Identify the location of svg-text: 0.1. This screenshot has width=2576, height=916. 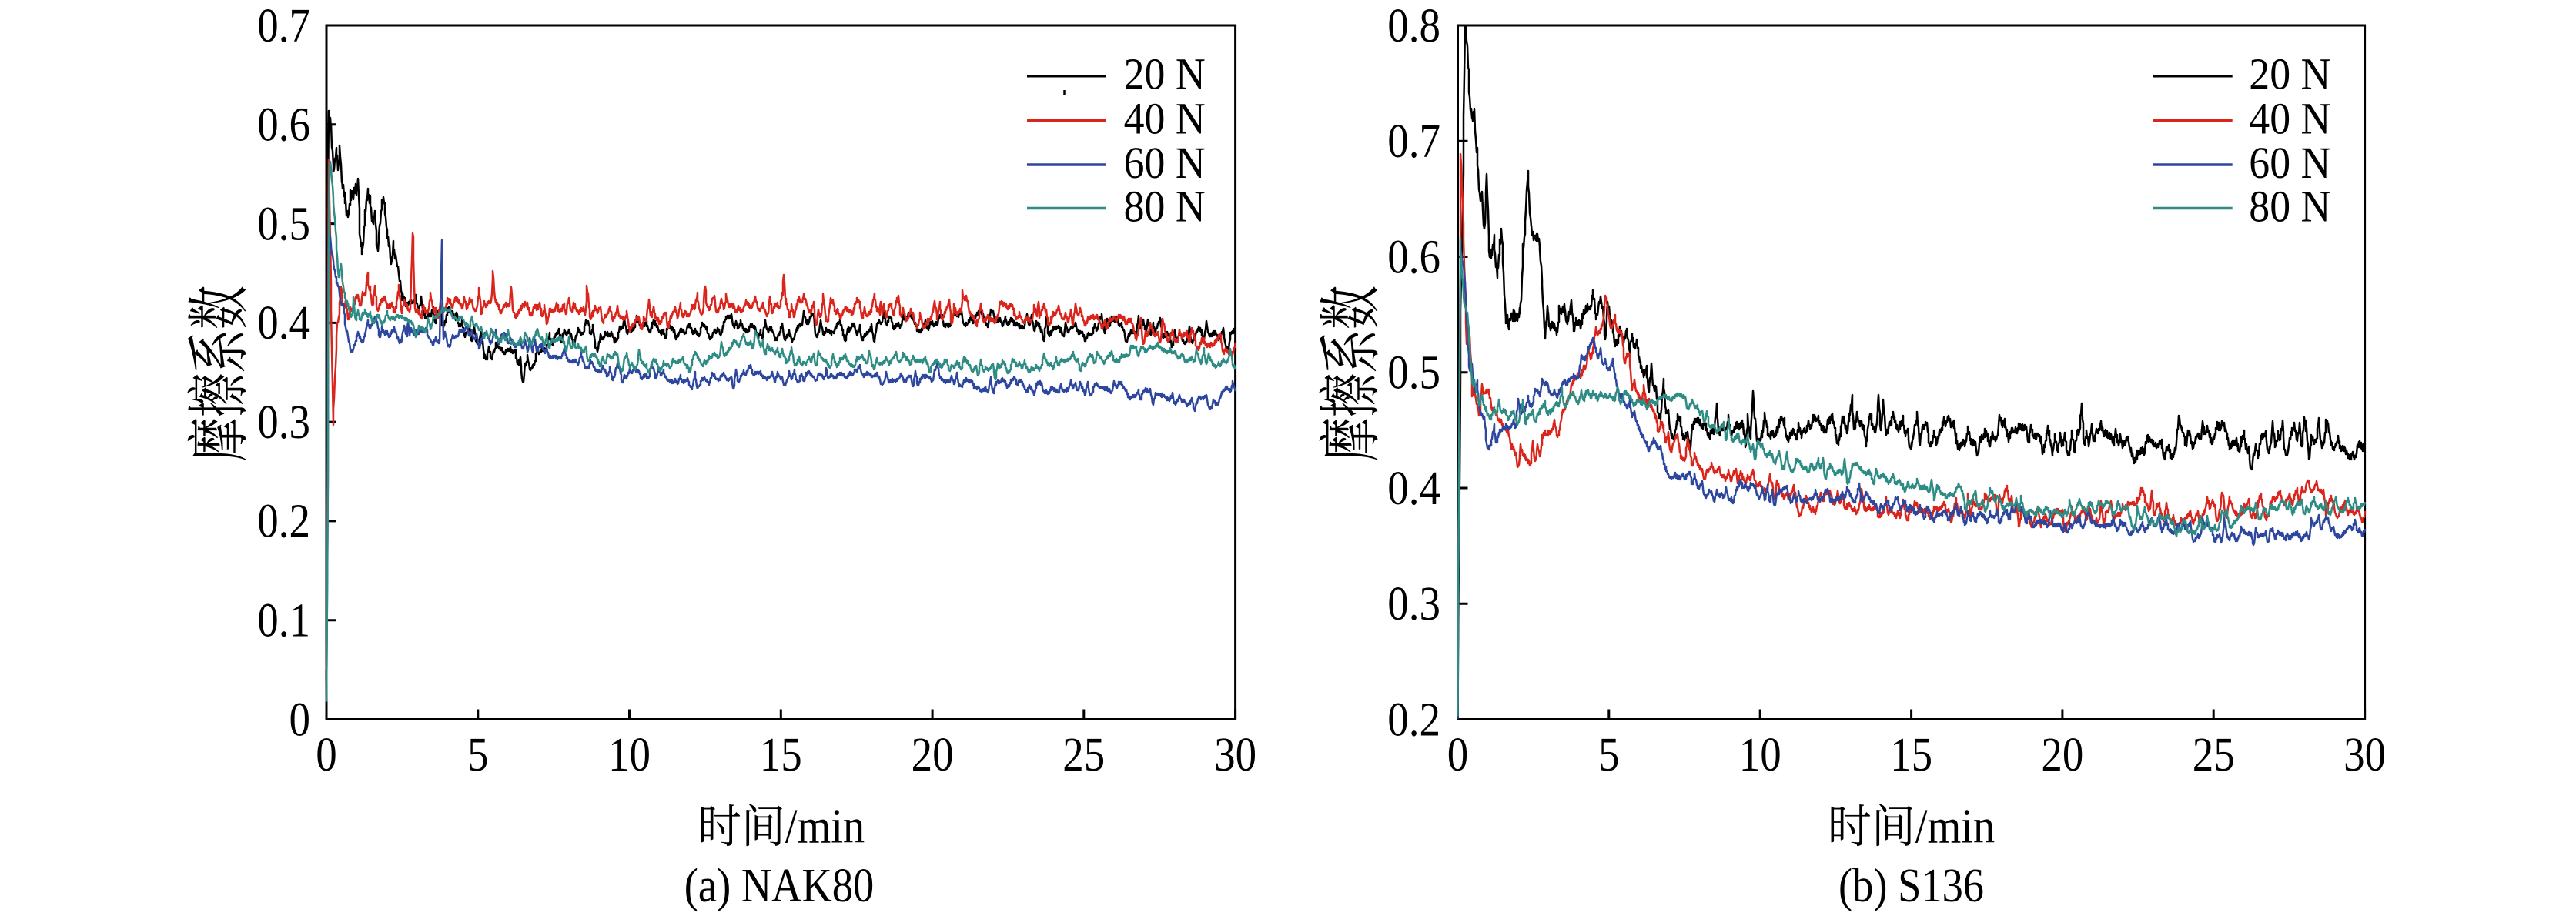
(284, 620).